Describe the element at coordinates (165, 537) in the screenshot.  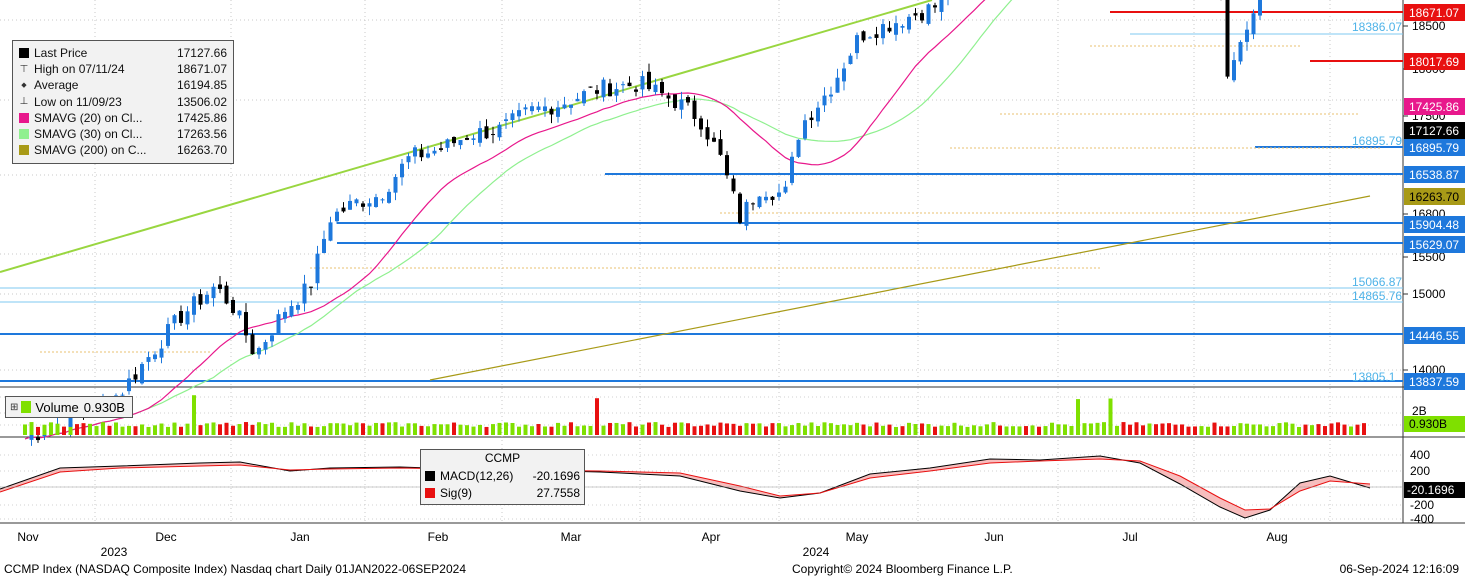
I see `month-label: Dec` at that location.